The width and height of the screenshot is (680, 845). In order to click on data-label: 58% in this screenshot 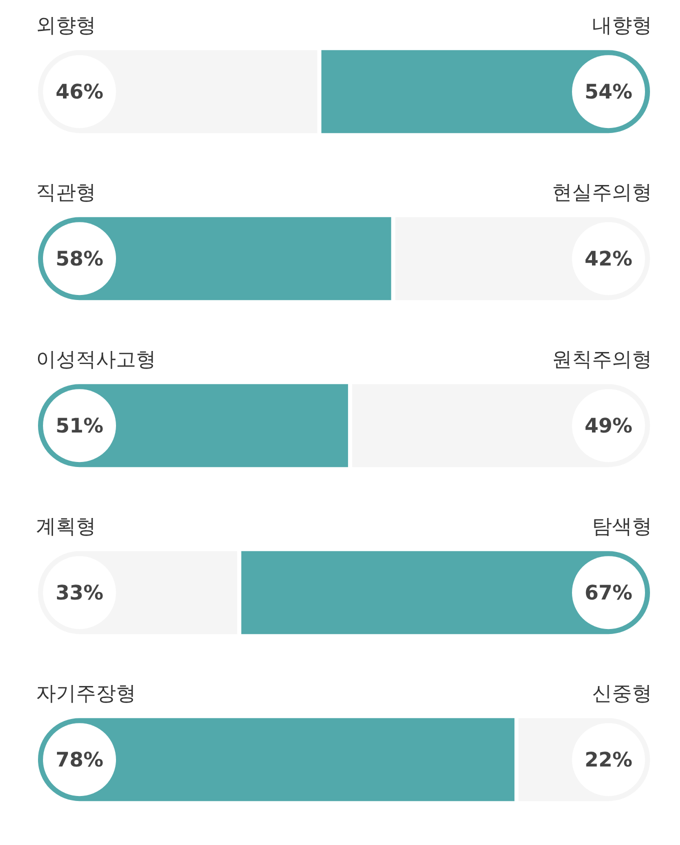, I will do `click(80, 258)`.